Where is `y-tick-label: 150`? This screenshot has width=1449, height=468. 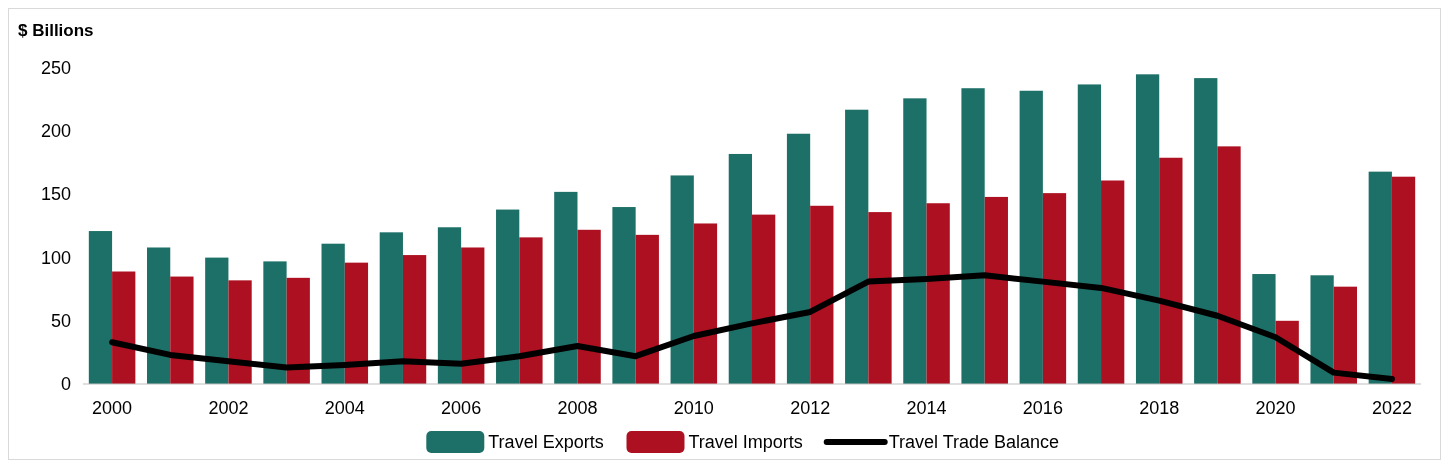 y-tick-label: 150 is located at coordinates (55, 194).